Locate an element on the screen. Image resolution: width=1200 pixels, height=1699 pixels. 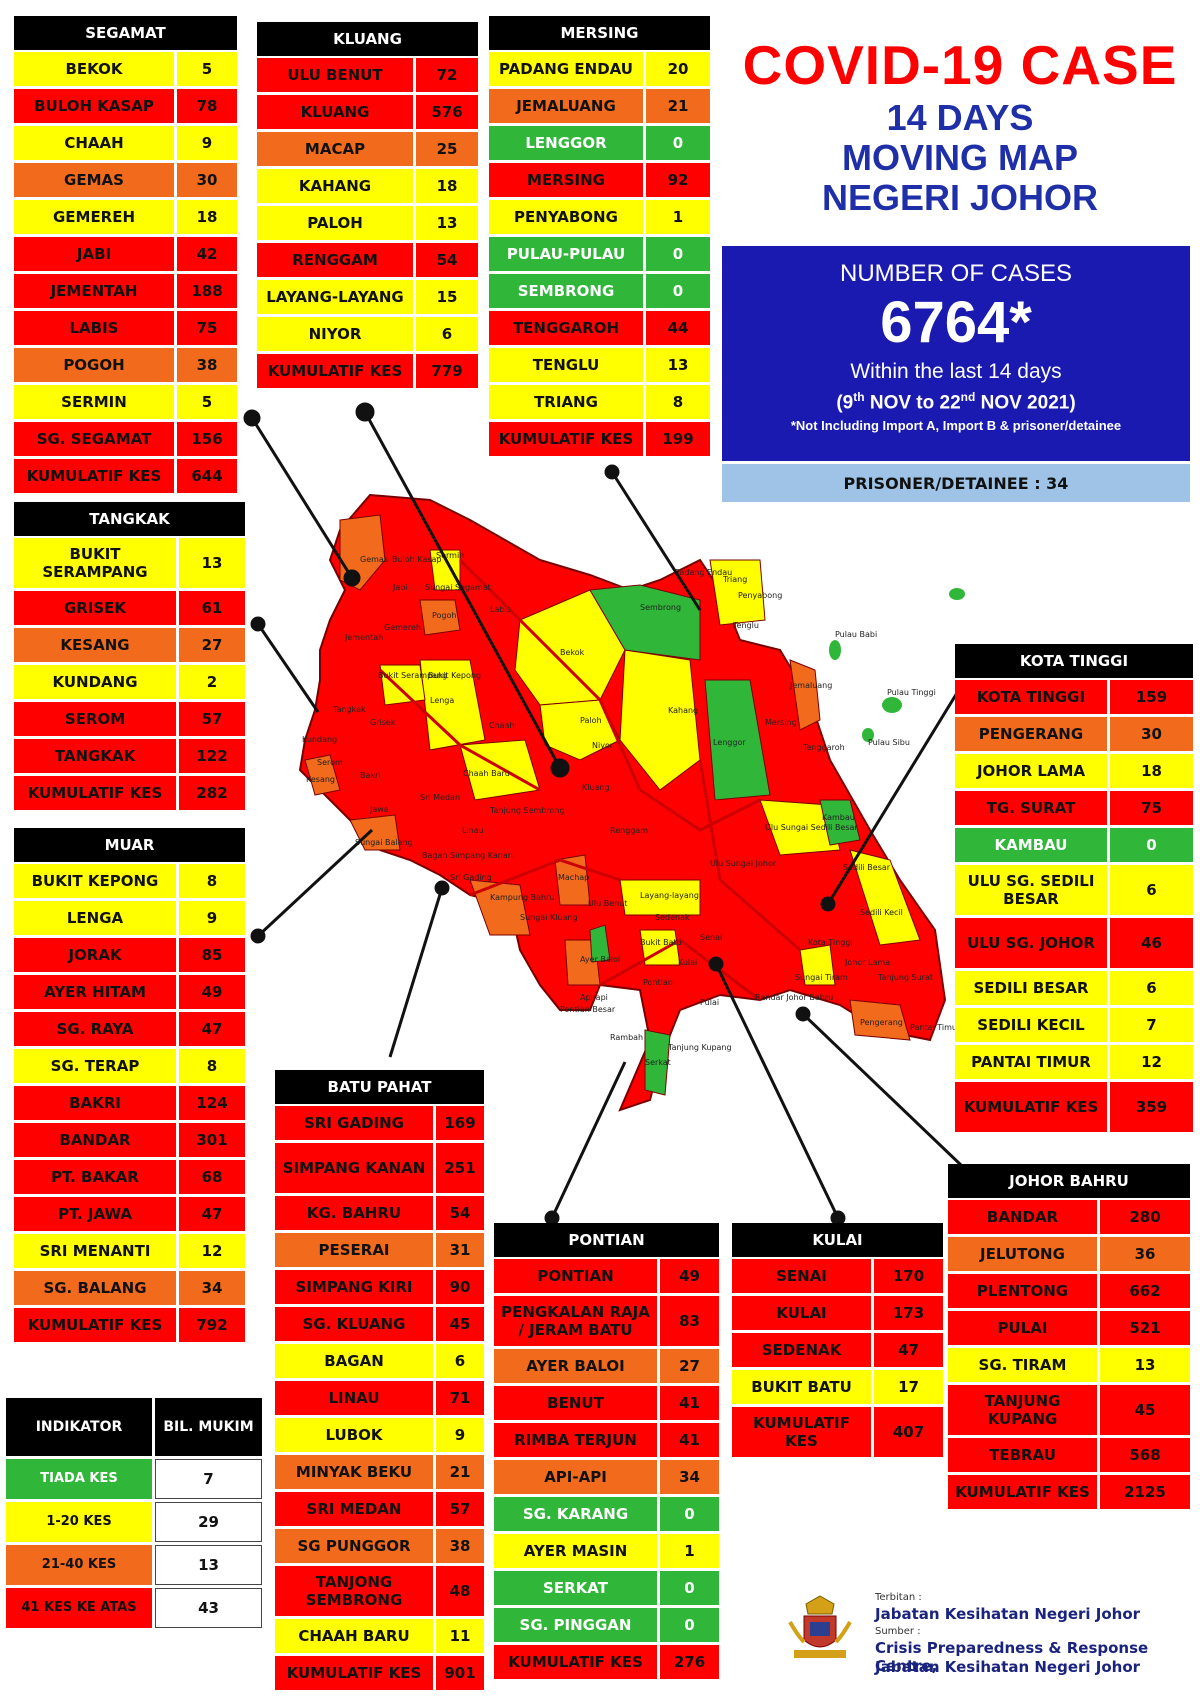
mukim-name: TANGKAK is located at coordinates (95, 756).